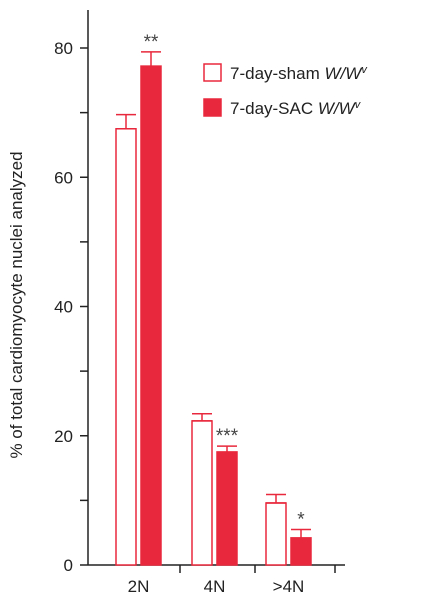 The width and height of the screenshot is (424, 600). Describe the element at coordinates (301, 519) in the screenshot. I see `significance-label: *` at that location.